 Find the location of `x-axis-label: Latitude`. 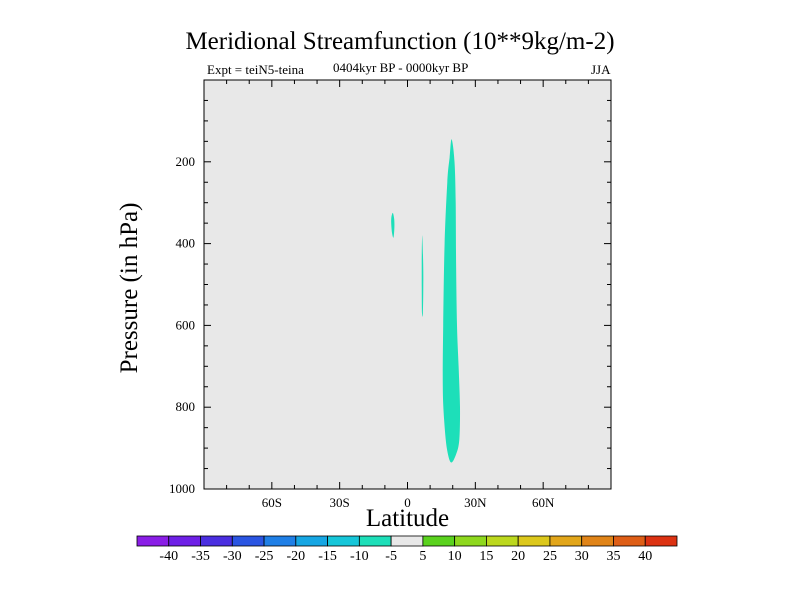

x-axis-label: Latitude is located at coordinates (407, 518).